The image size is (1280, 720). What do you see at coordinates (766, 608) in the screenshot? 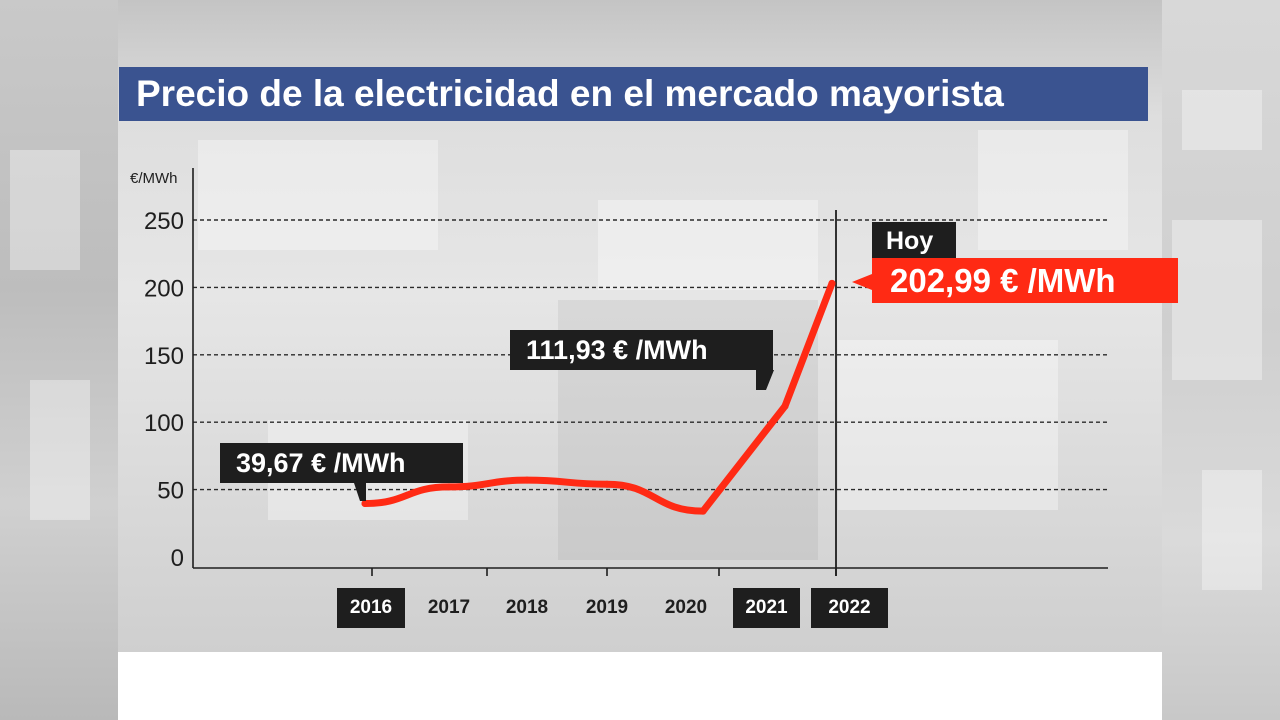
I see `x-tick-label-2021: 2021` at bounding box center [766, 608].